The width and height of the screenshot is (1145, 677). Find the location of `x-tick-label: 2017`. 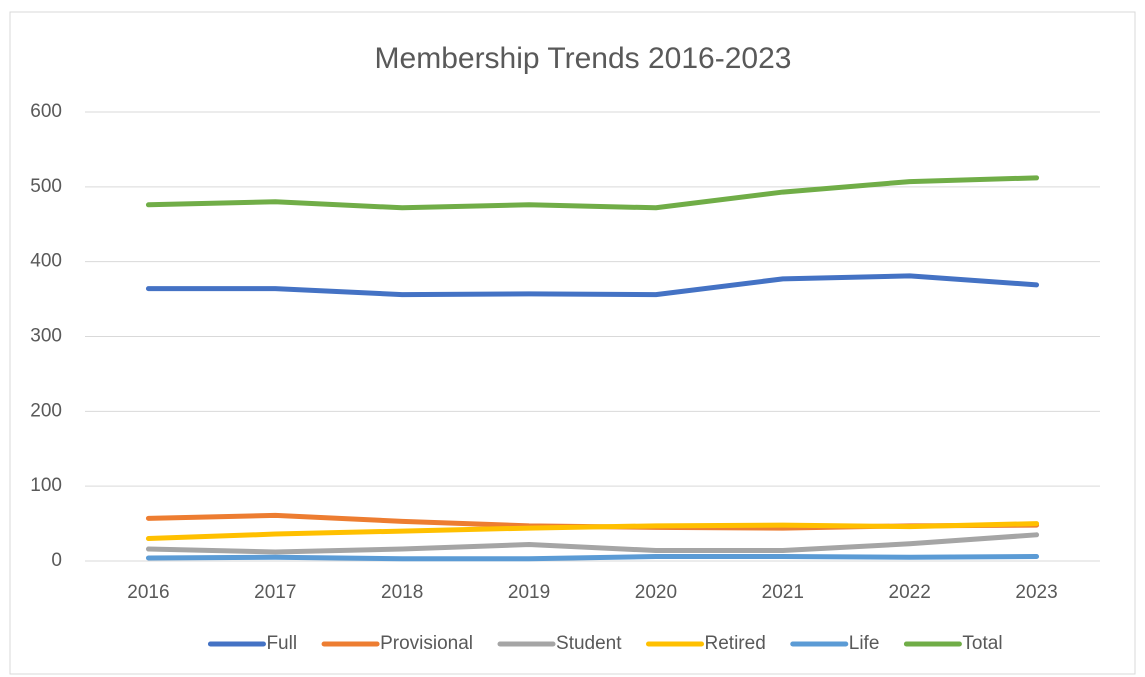

x-tick-label: 2017 is located at coordinates (275, 592).